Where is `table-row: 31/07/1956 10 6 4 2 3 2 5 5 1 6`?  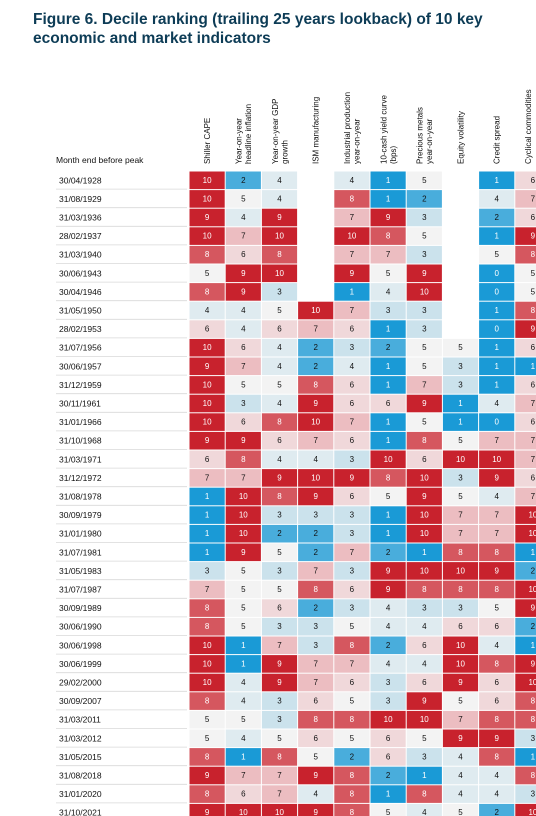
table-row: 31/07/1956 10 6 4 2 3 2 5 5 1 6 is located at coordinates (296, 347).